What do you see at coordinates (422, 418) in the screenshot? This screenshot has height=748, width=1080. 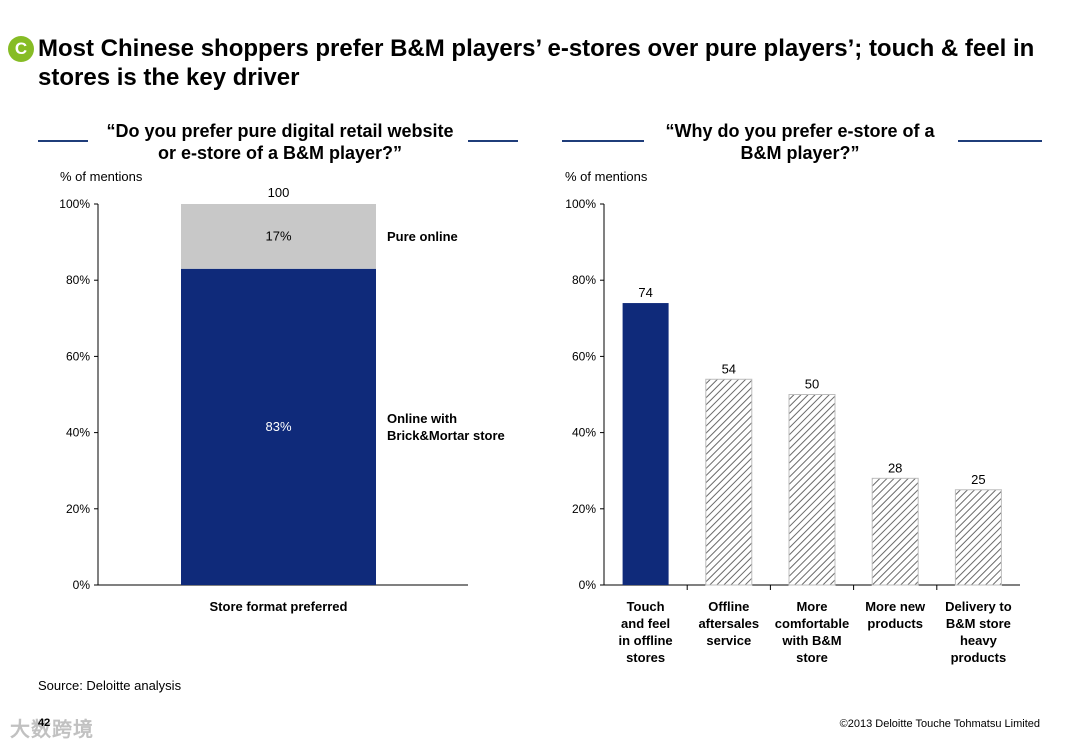 I see `series-legend-label: Online with` at bounding box center [422, 418].